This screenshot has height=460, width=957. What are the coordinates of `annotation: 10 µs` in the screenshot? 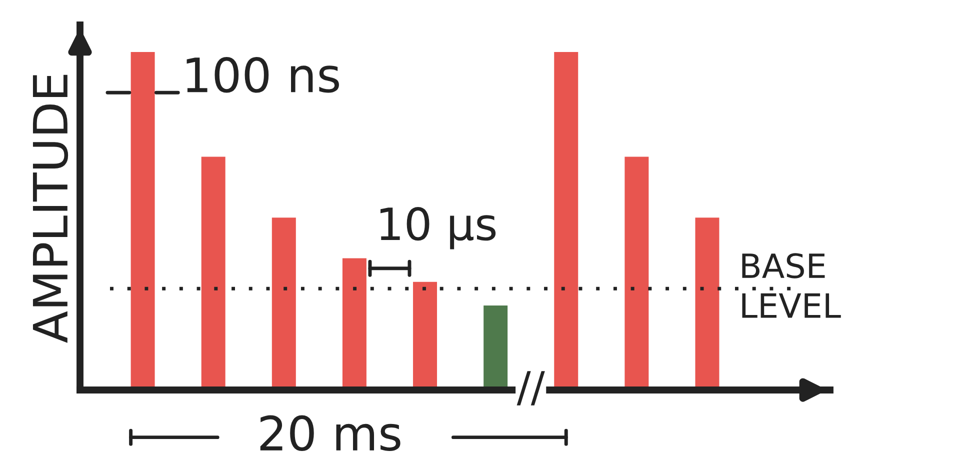 It's located at (438, 228).